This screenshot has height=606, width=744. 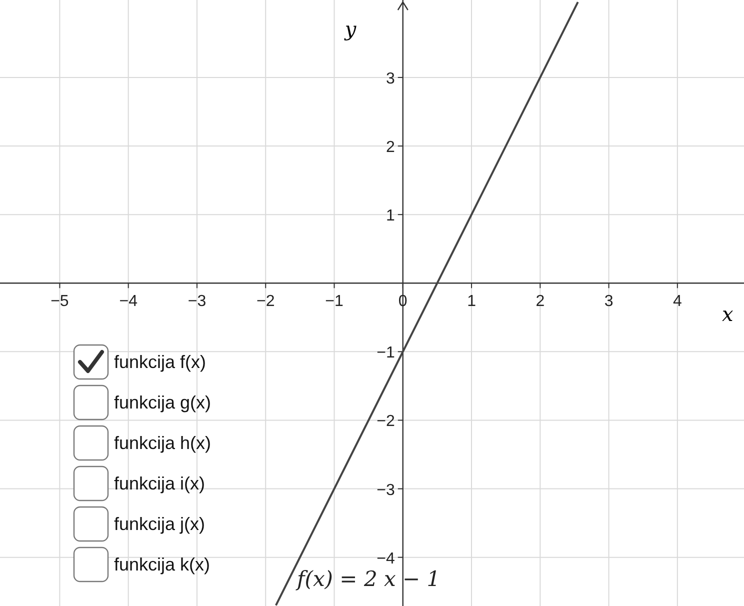 I want to click on x-tick-label: 3, so click(x=609, y=301).